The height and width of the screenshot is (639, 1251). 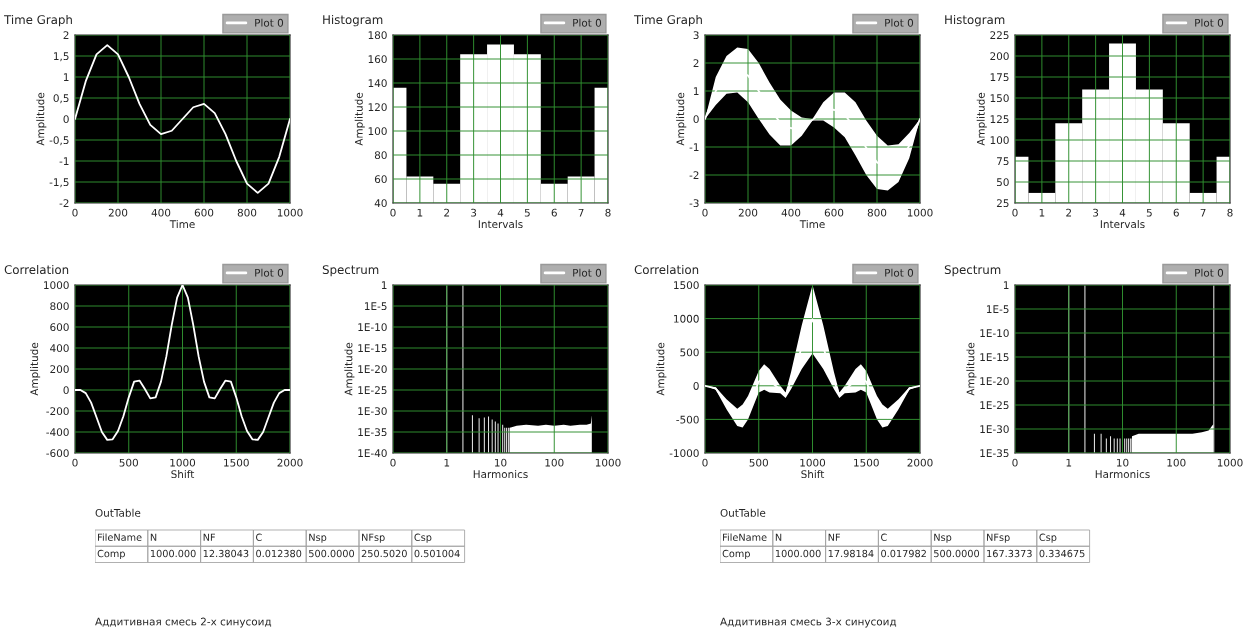 What do you see at coordinates (687, 419) in the screenshot?
I see `y-tick-label: -500` at bounding box center [687, 419].